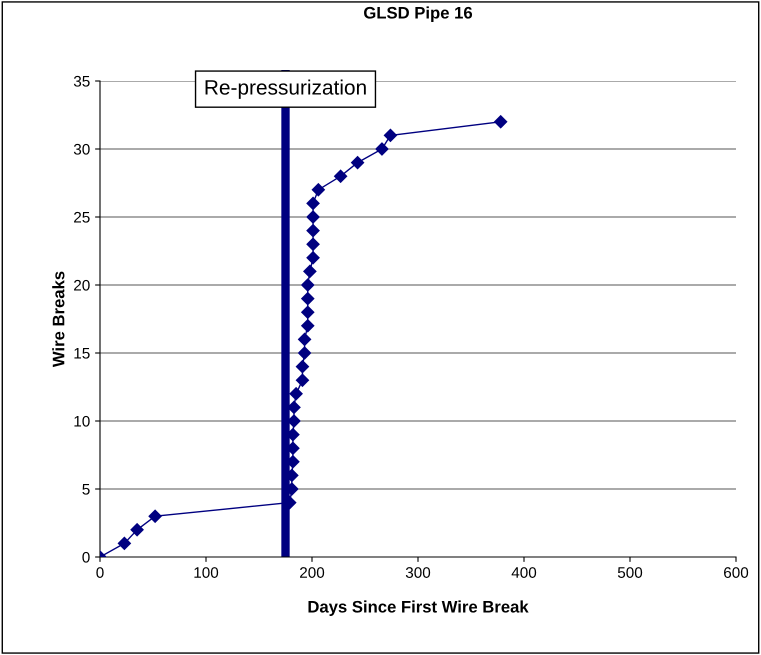  What do you see at coordinates (418, 14) in the screenshot?
I see `chart-title: GLSD Pipe 16` at bounding box center [418, 14].